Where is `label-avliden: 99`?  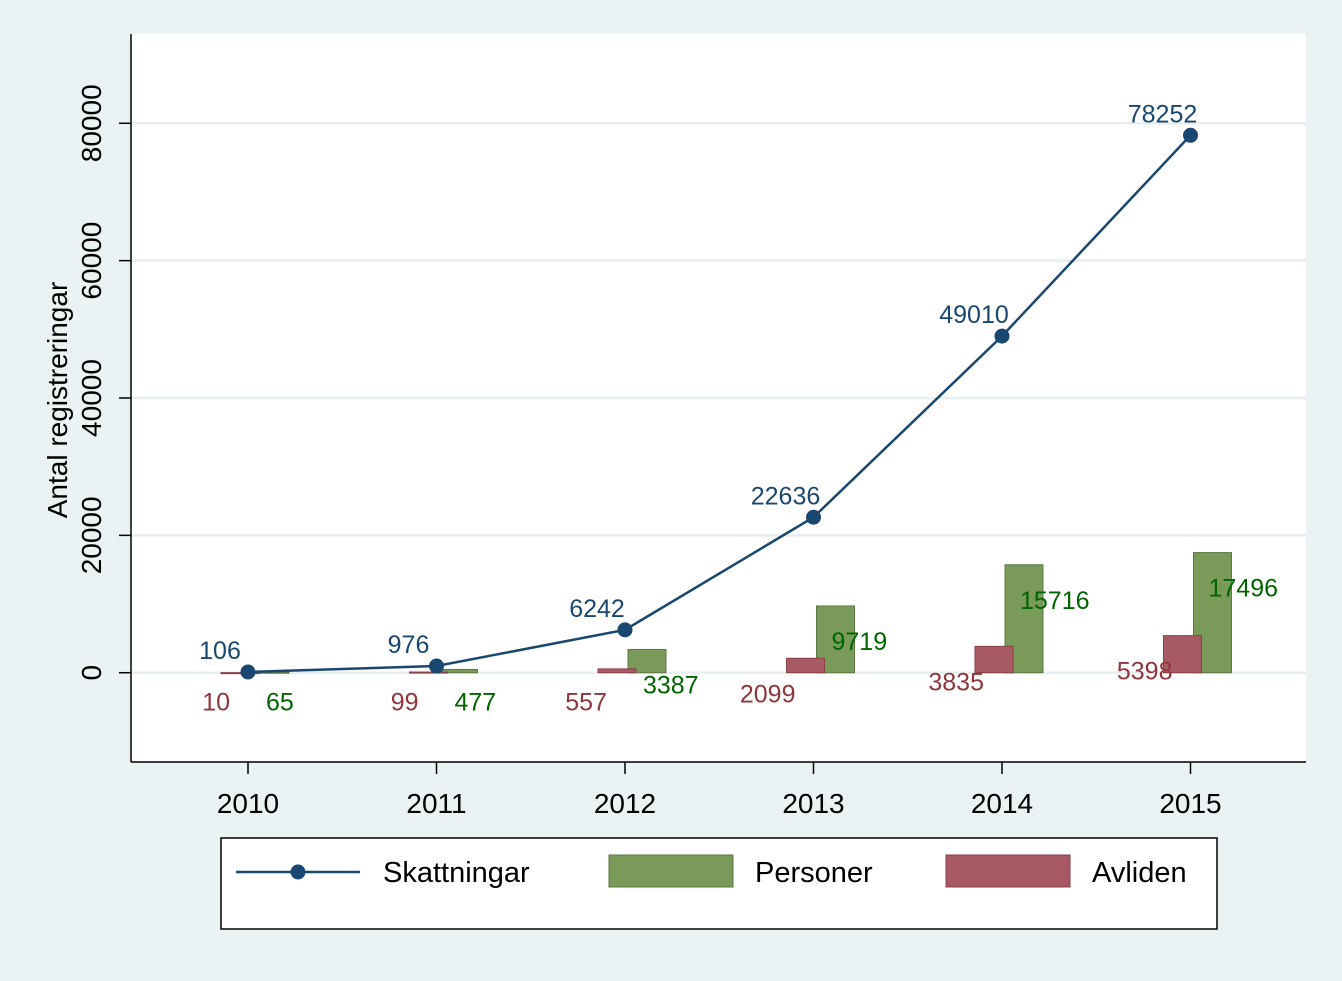 label-avliden: 99 is located at coordinates (405, 703).